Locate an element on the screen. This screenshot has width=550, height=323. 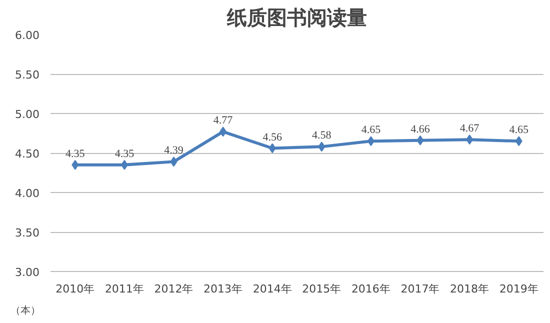
x-tick-label: 2016年 is located at coordinates (370, 289).